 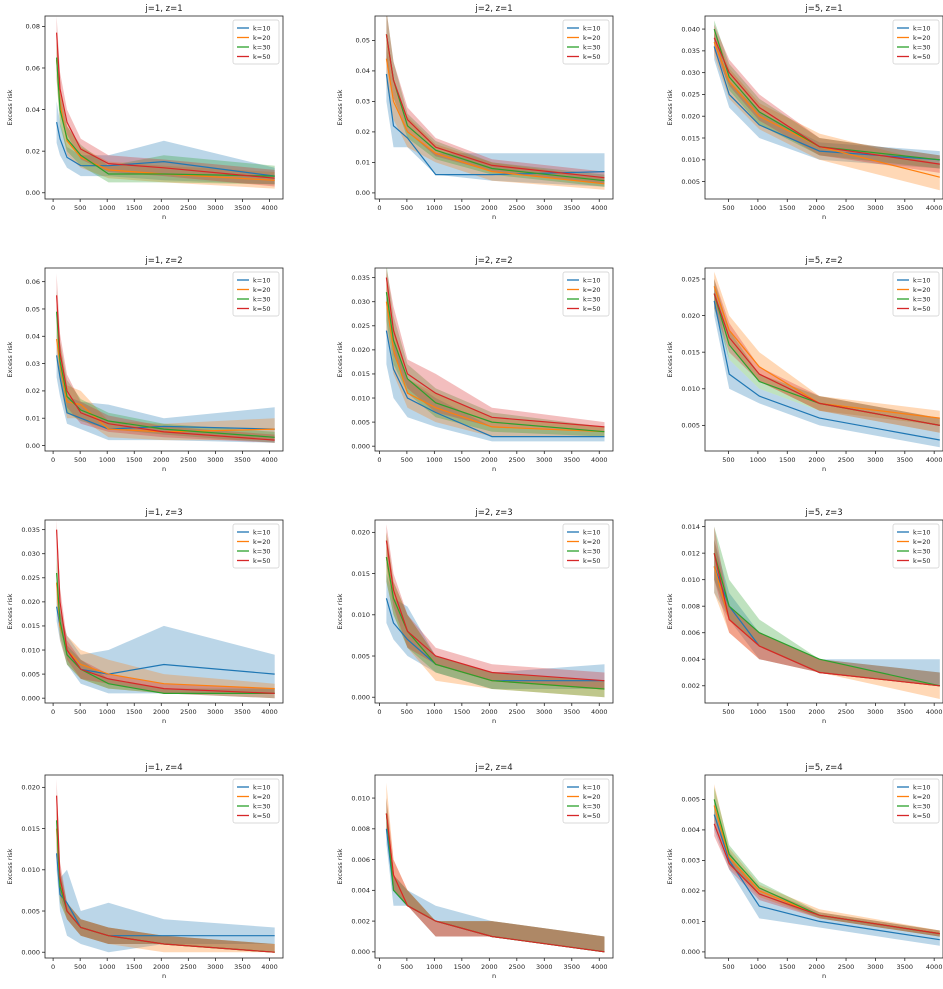 What do you see at coordinates (591, 290) in the screenshot?
I see `legend-label: k=20` at bounding box center [591, 290].